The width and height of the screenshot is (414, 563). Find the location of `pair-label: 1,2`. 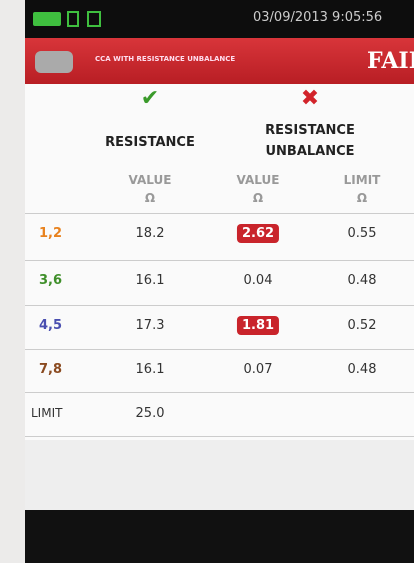

pair-label: 1,2 is located at coordinates (51, 233).